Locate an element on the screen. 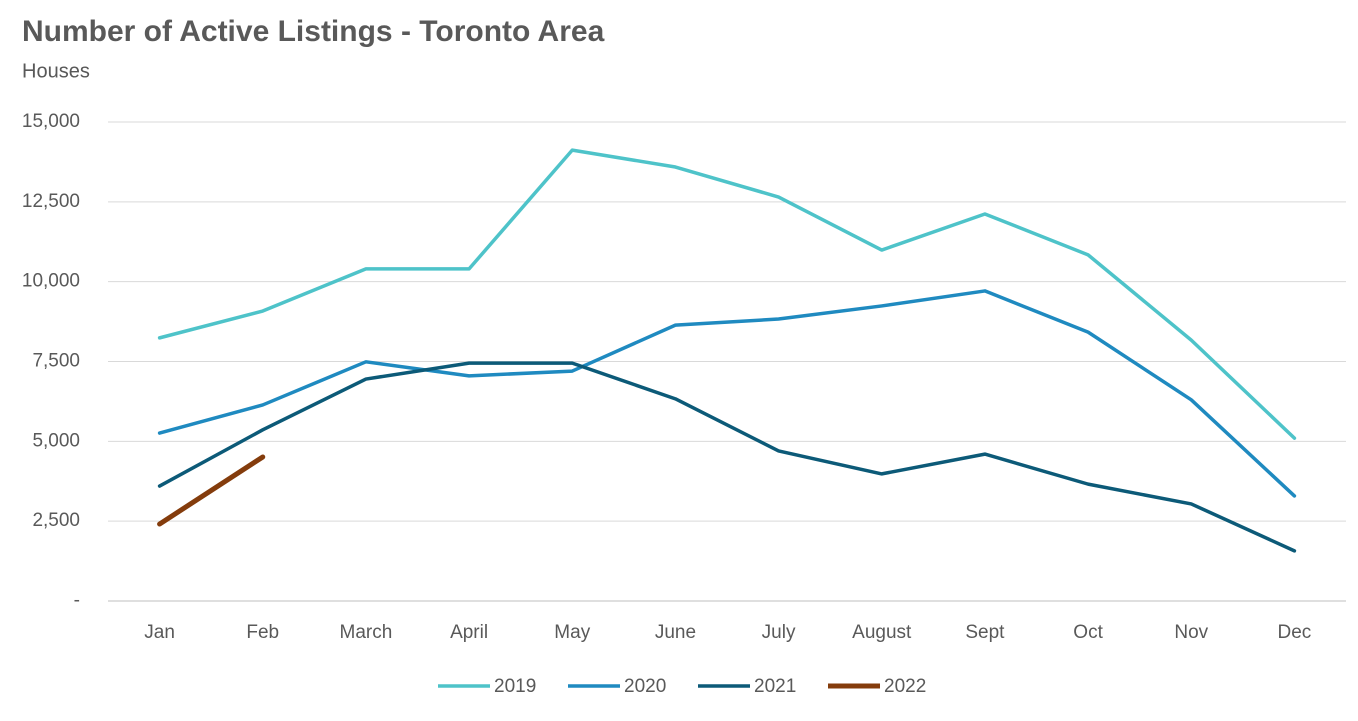 Image resolution: width=1358 pixels, height=721 pixels. y-tick-label: 2,500 is located at coordinates (56, 520).